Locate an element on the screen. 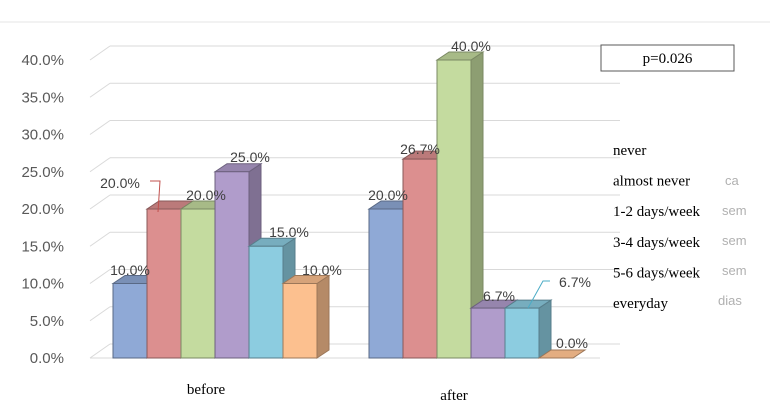 This screenshot has width=770, height=412. p-value-box: p=0.026 is located at coordinates (667, 58).